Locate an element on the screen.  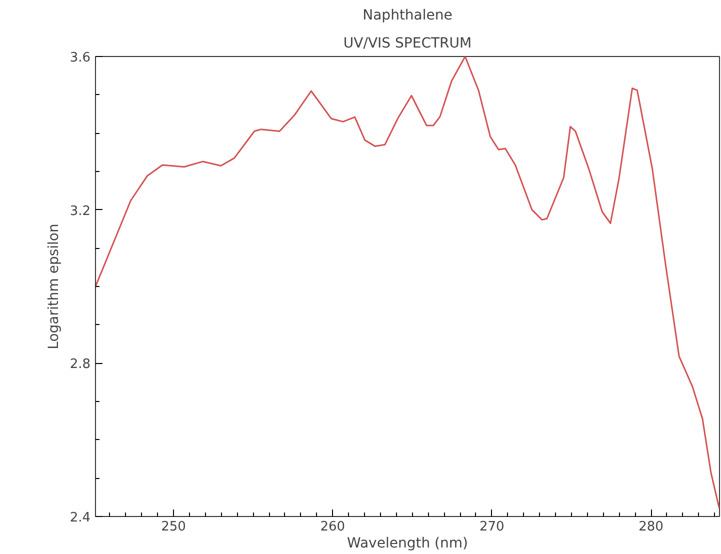
y-tick-label: 3.2 is located at coordinates (80, 211).